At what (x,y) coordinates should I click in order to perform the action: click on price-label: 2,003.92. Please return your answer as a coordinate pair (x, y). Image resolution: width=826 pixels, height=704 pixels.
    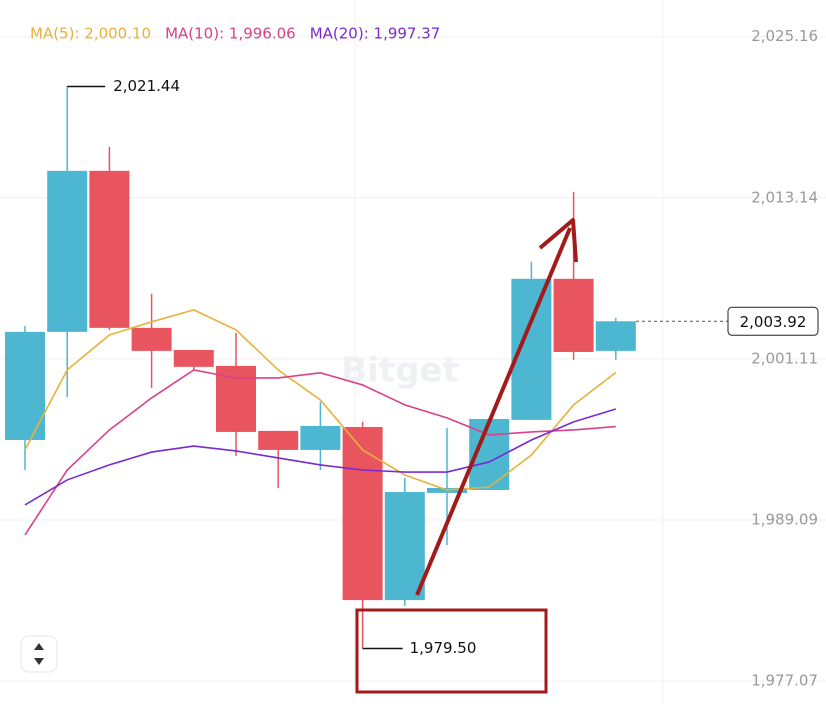
    Looking at the image, I should click on (773, 322).